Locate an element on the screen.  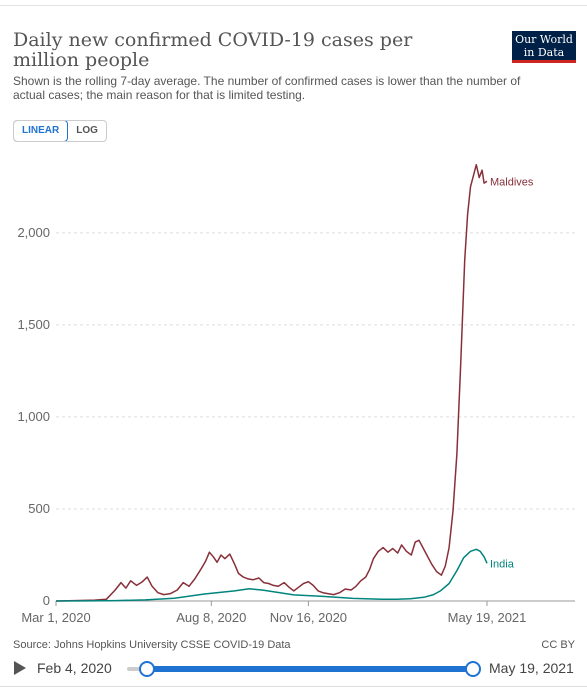
y-tick-label: 0 is located at coordinates (46, 600).